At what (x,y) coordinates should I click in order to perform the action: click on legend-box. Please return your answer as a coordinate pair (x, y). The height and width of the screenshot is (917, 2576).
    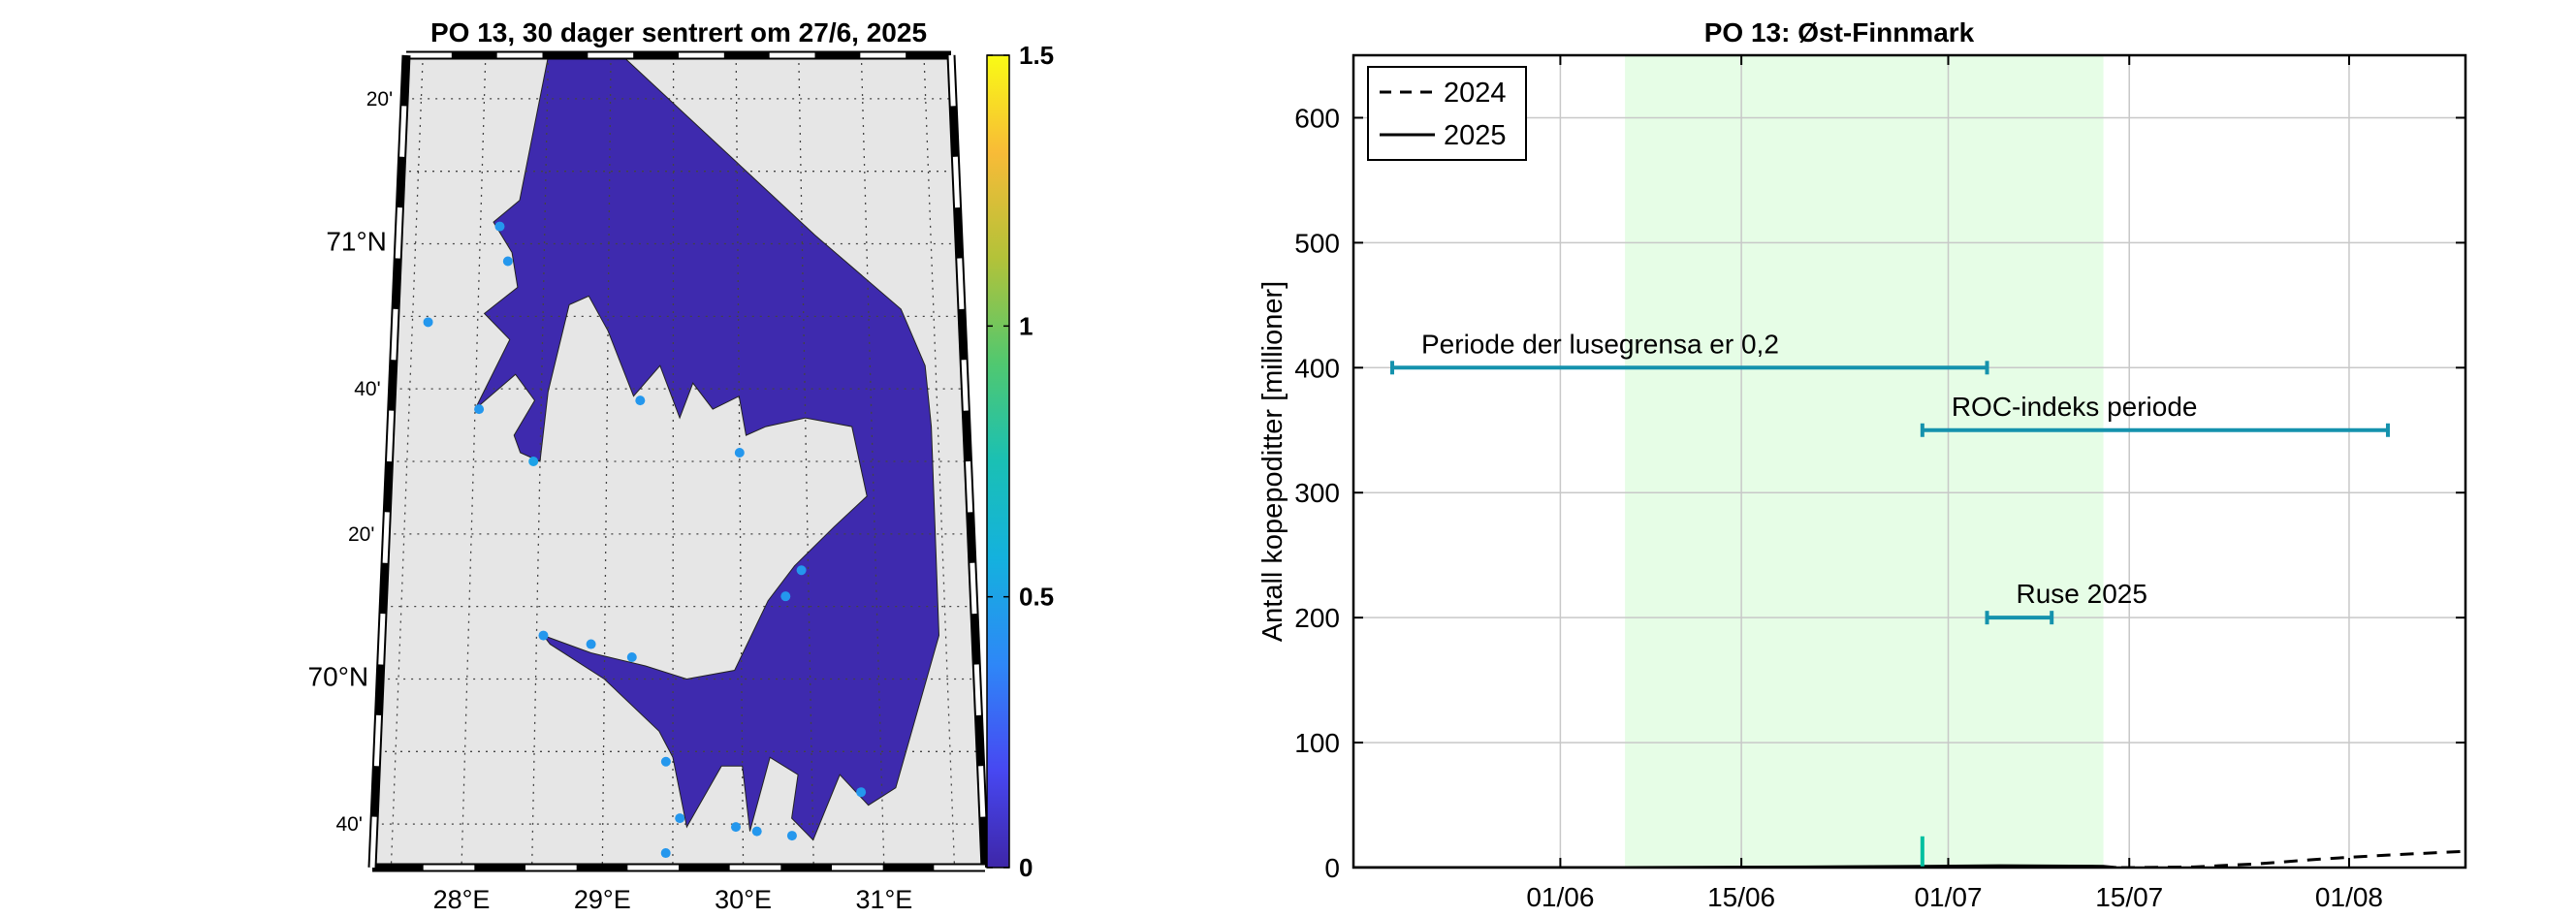
    Looking at the image, I should click on (1447, 113).